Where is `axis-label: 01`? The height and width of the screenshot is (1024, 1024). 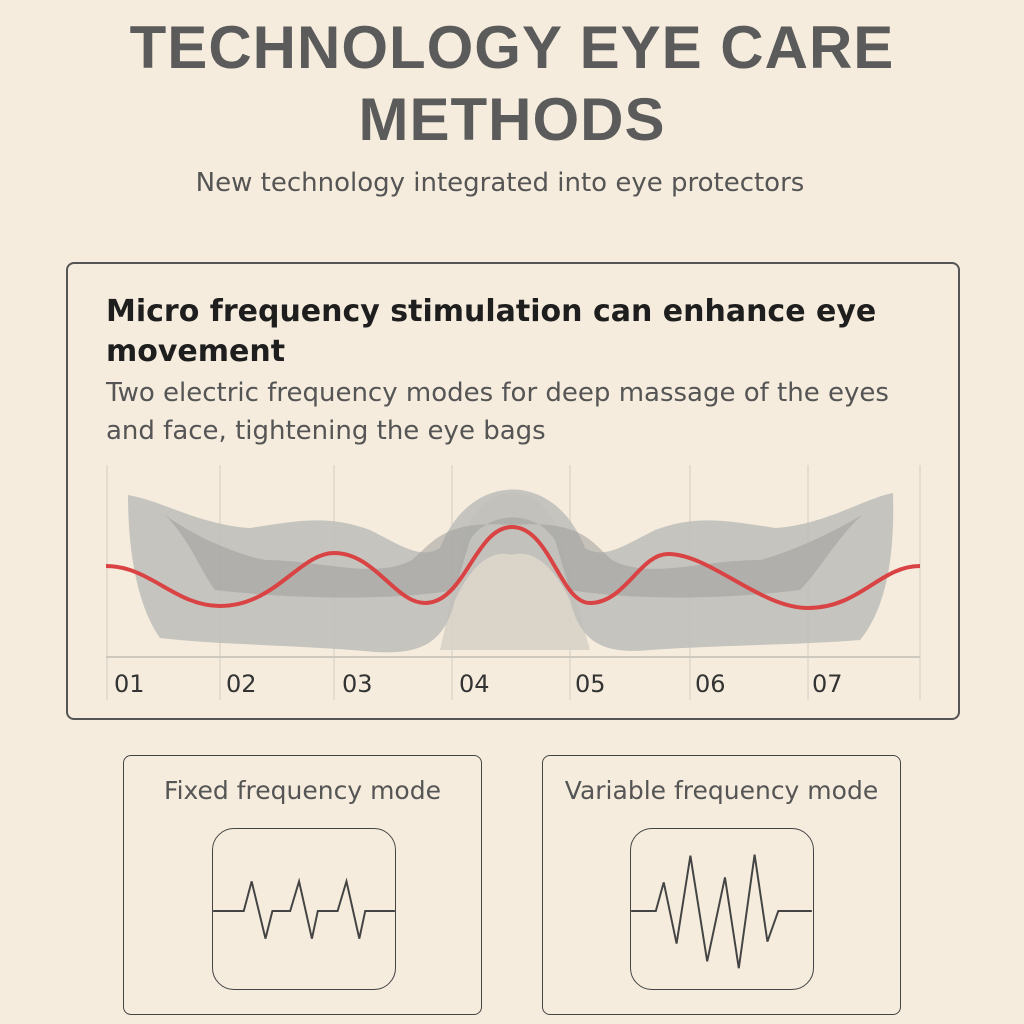
axis-label: 01 is located at coordinates (129, 684).